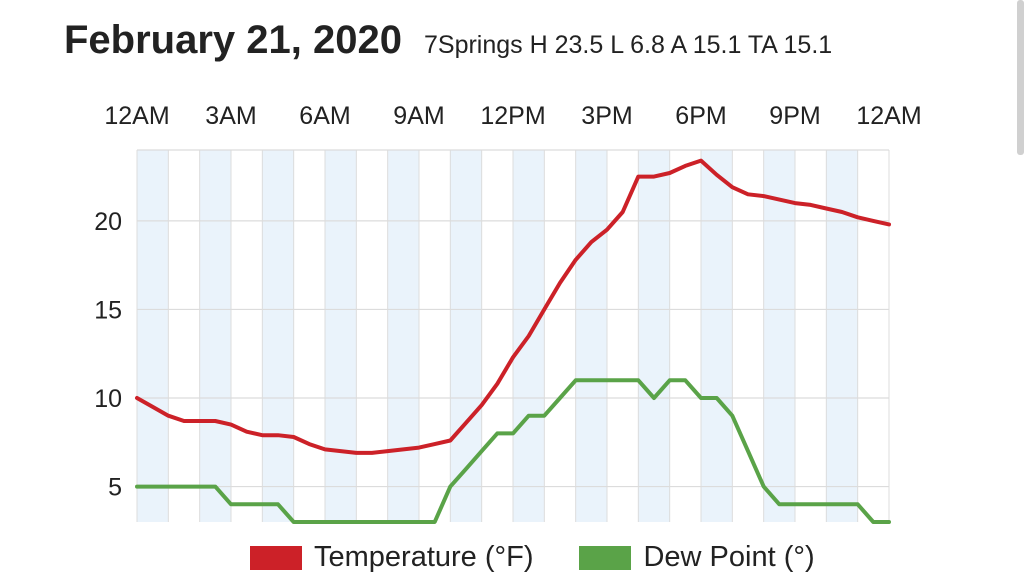 Image resolution: width=1024 pixels, height=585 pixels. Describe the element at coordinates (276, 557) in the screenshot. I see `temperature-swatch` at that location.